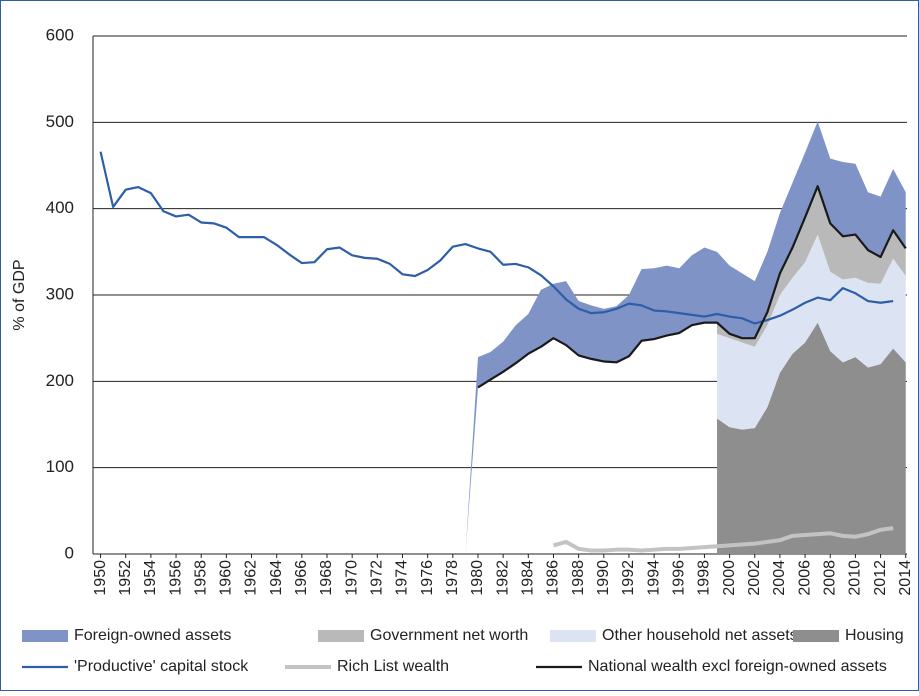 This screenshot has height=696, width=919. Describe the element at coordinates (69, 552) in the screenshot. I see `y-tick-label: 0` at that location.